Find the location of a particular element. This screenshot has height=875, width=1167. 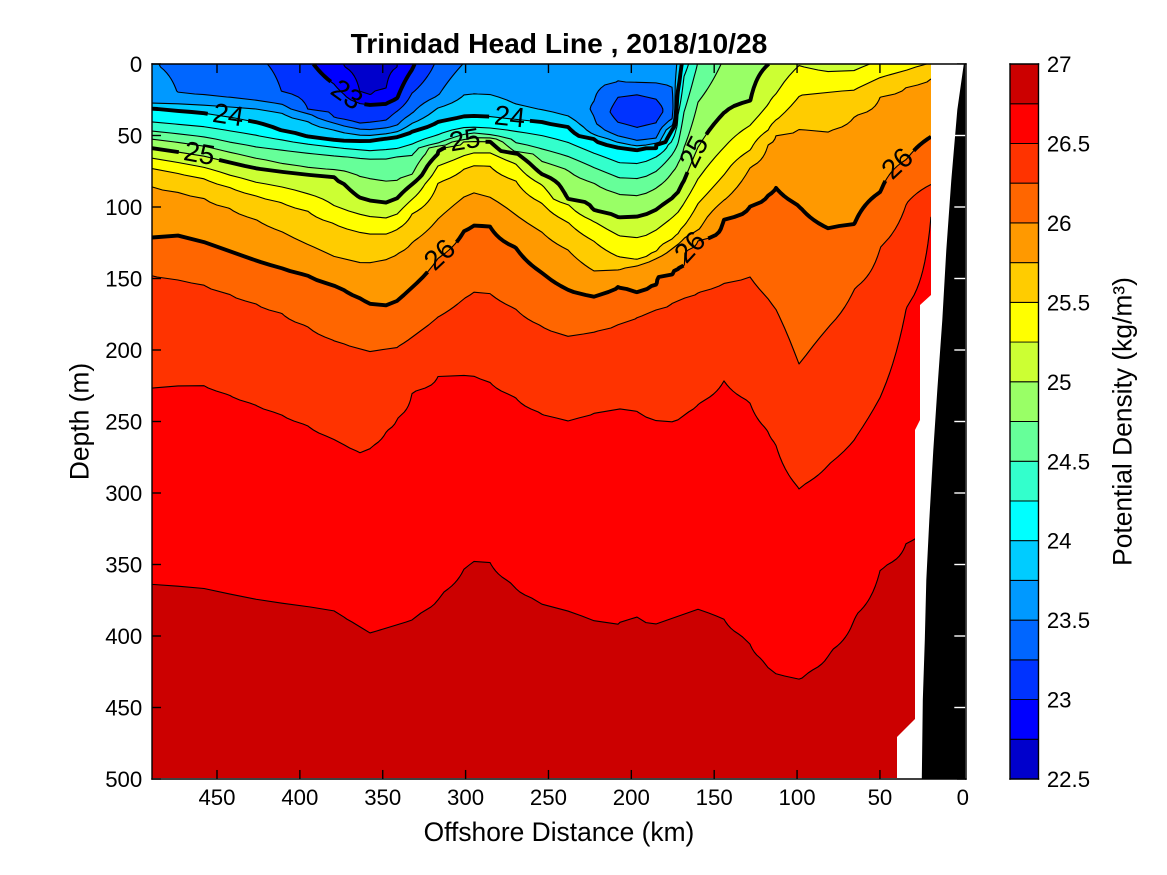

svg-text: 23 is located at coordinates (1059, 700).